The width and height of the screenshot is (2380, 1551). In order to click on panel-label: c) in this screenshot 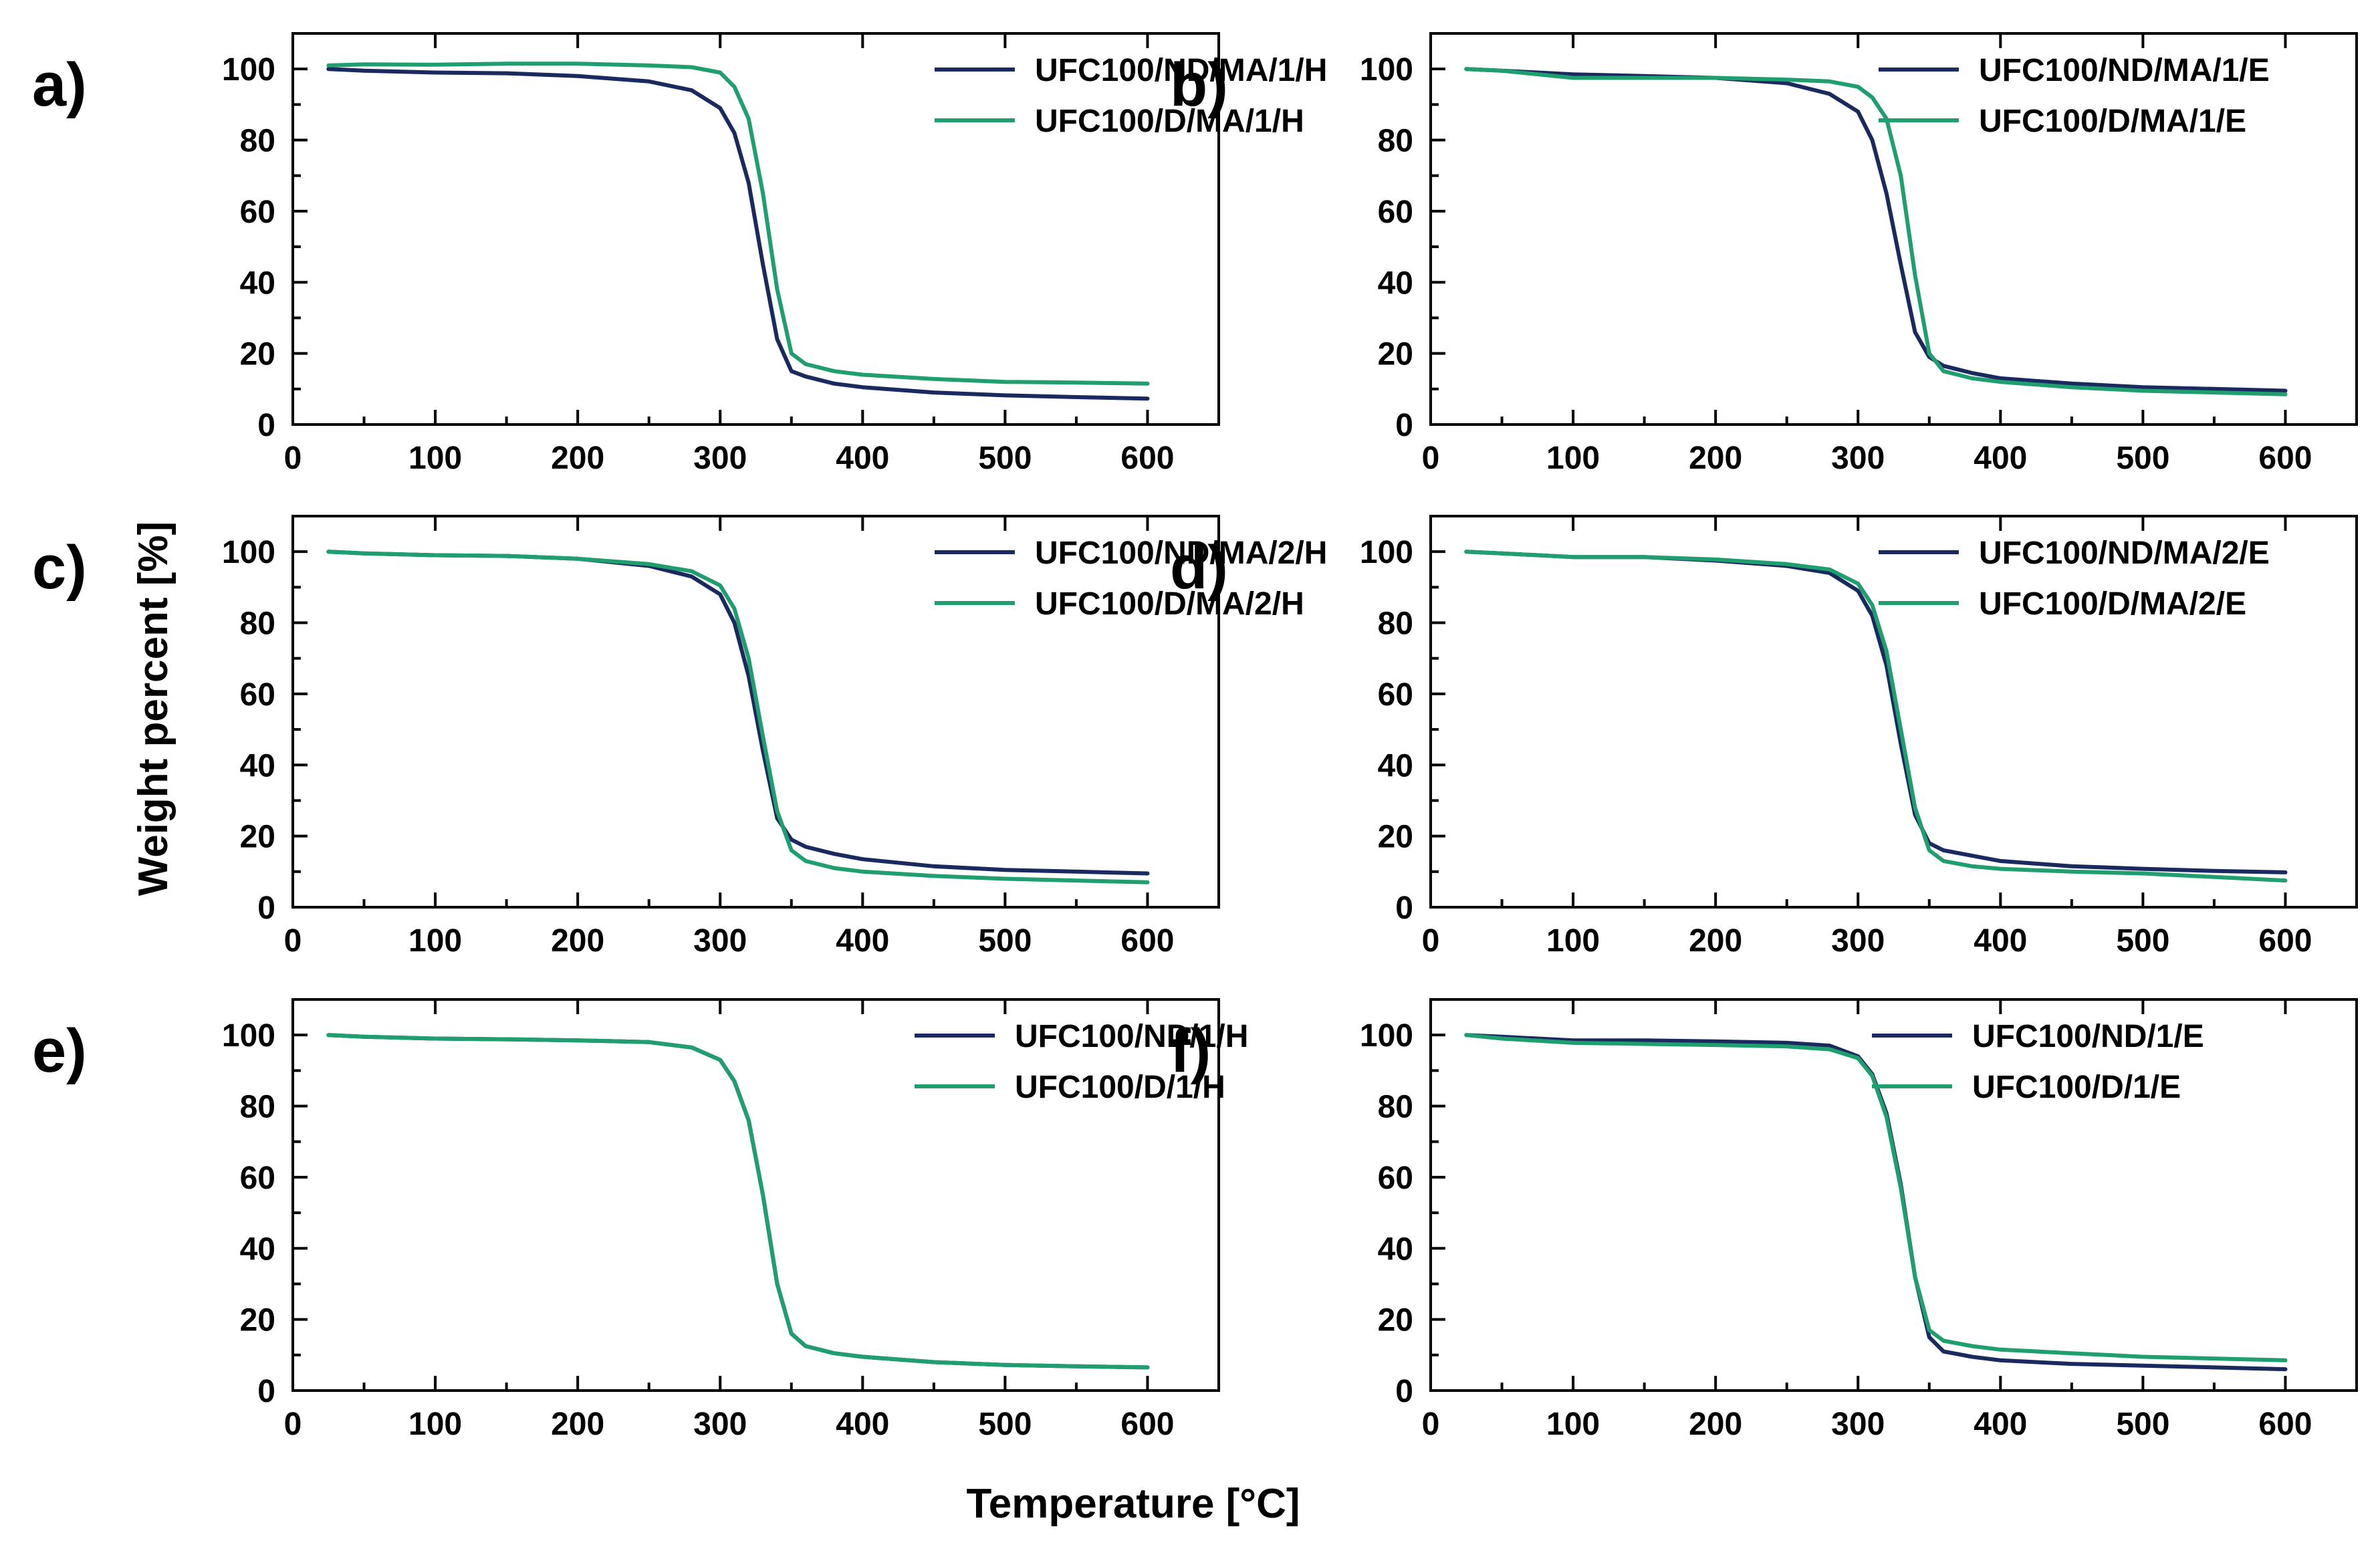, I will do `click(59, 567)`.